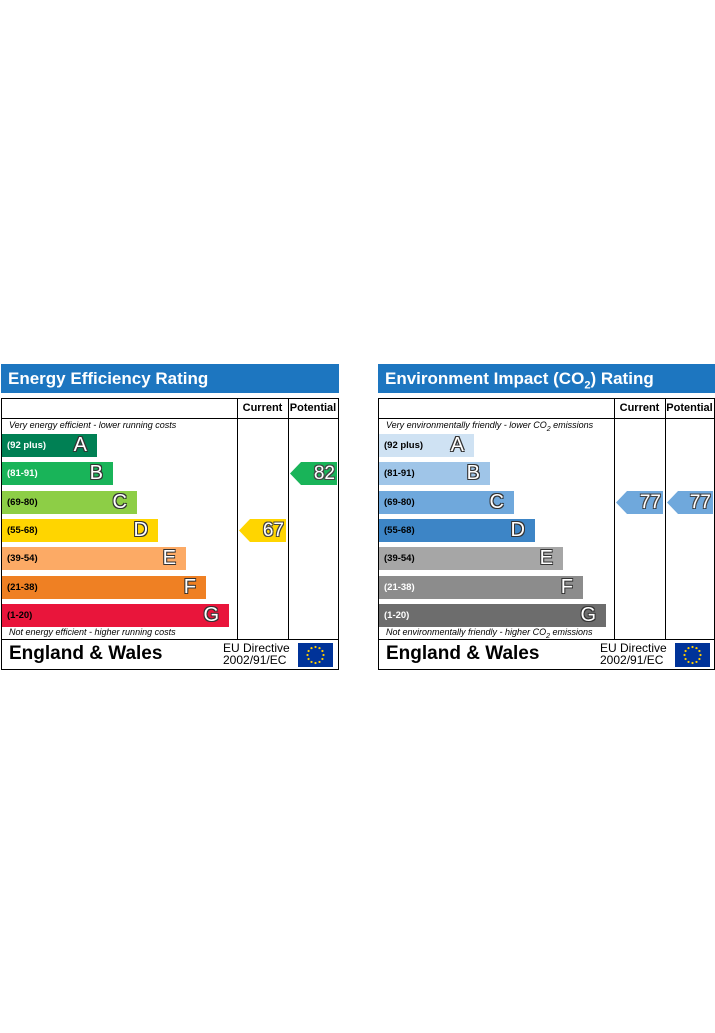 The image size is (715, 1033). What do you see at coordinates (324, 474) in the screenshot?
I see `potential-rating-value: 82` at bounding box center [324, 474].